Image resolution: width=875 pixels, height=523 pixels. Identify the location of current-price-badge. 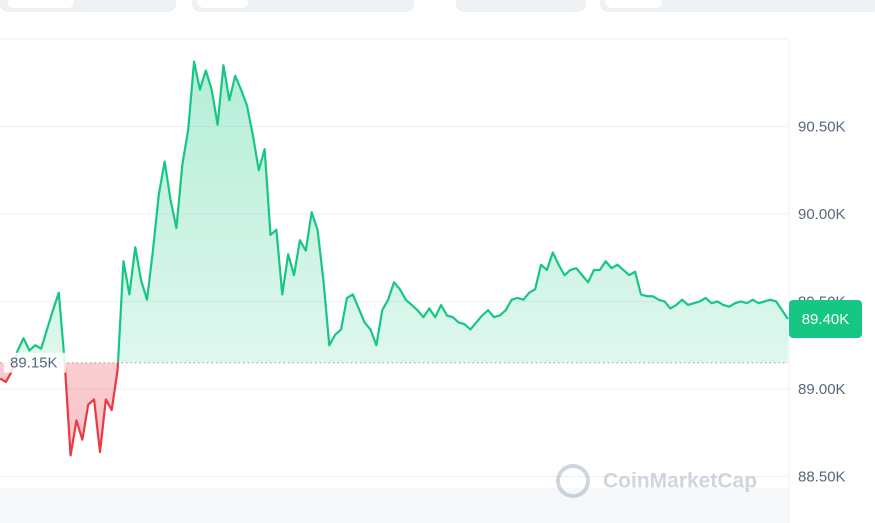
(825, 318).